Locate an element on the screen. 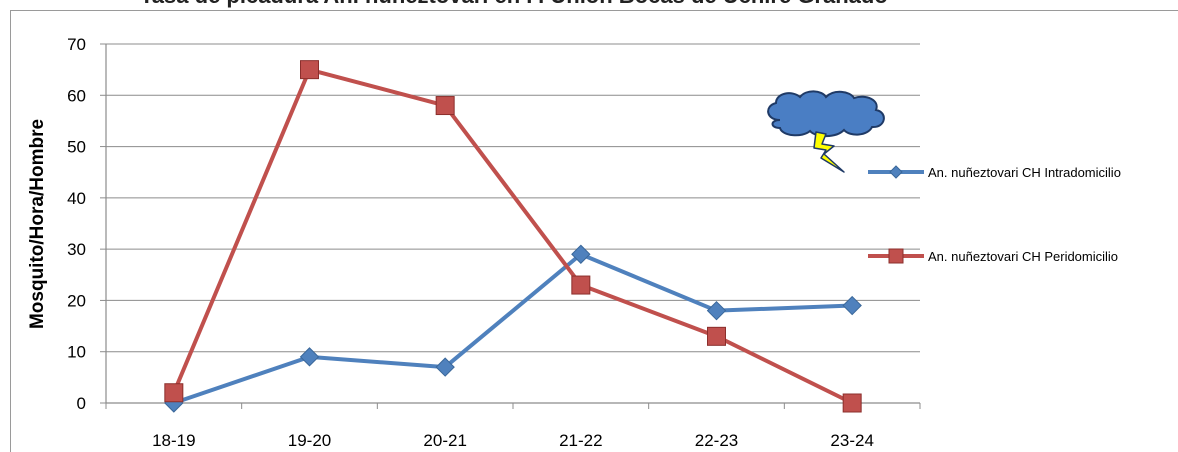 This screenshot has width=1178, height=452. storm-cloud-icon is located at coordinates (826, 131).